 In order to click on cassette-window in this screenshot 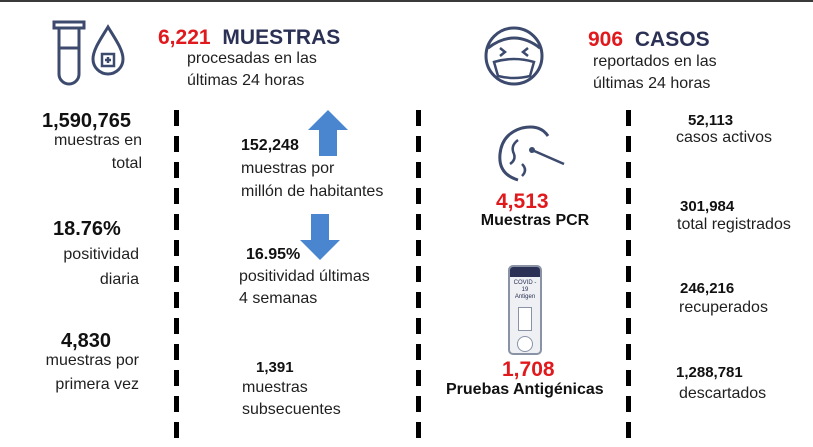, I will do `click(525, 319)`.